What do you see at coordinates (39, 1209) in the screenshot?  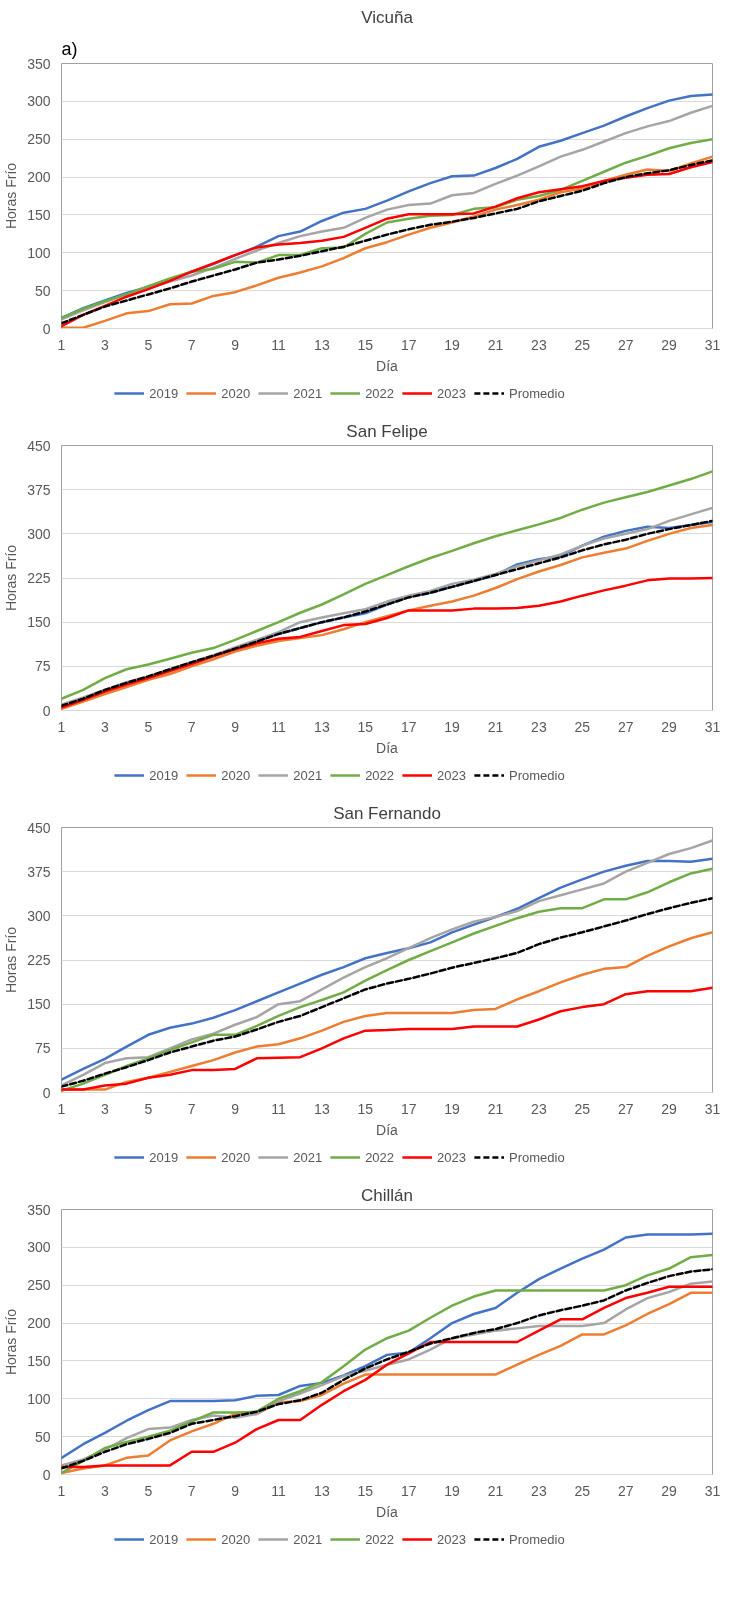 I see `y-tick-label: 350` at bounding box center [39, 1209].